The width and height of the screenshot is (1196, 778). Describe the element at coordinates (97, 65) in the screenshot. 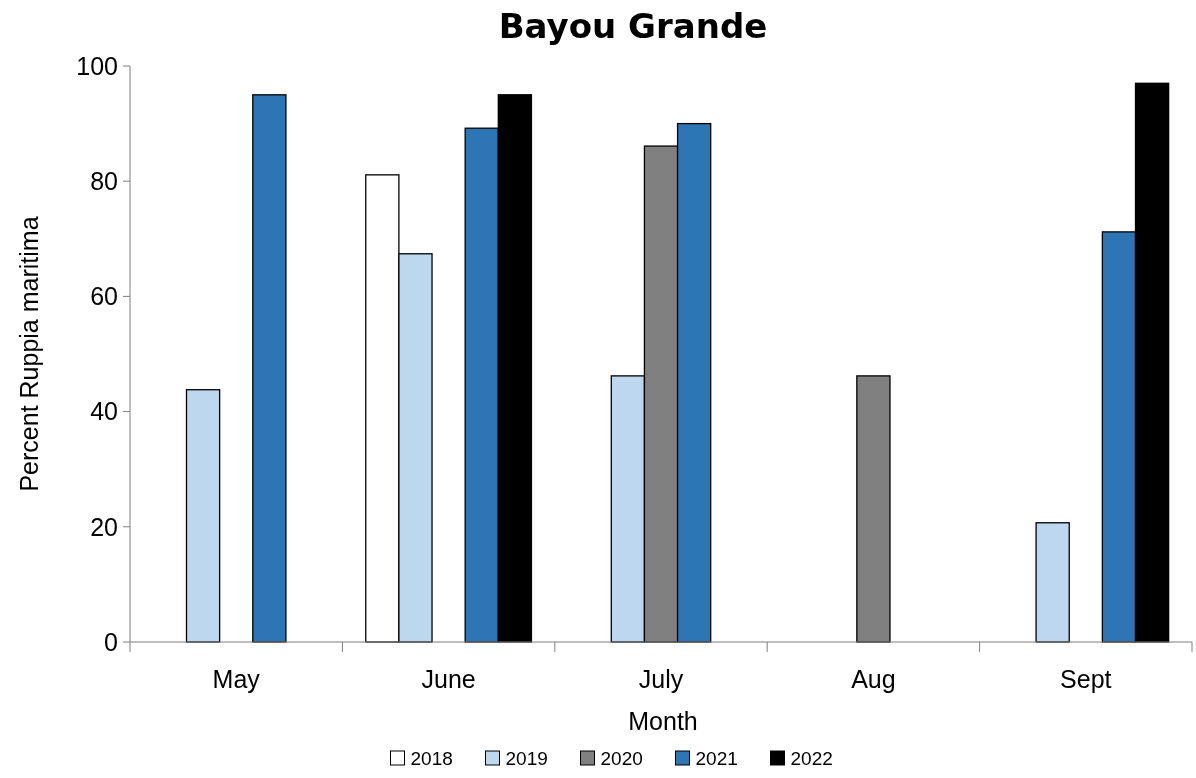

I see `y-tick-label: 100` at that location.